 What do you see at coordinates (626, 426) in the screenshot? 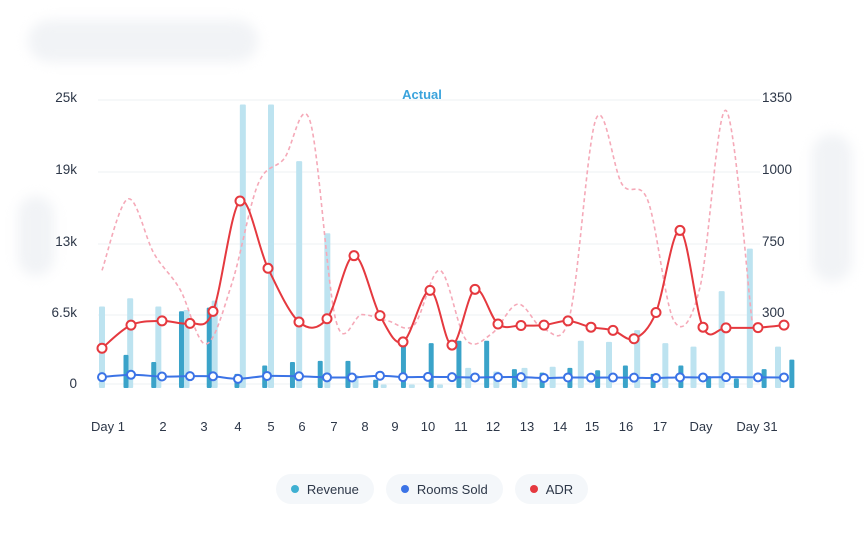
I see `x-tick-label: 16` at bounding box center [626, 426].